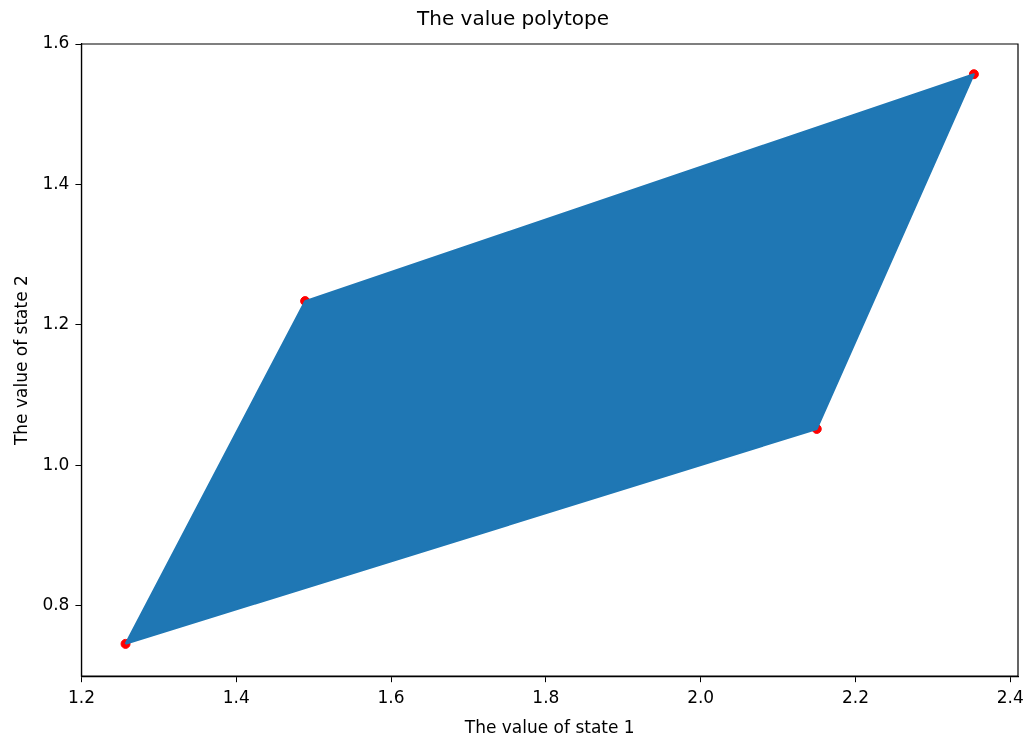  What do you see at coordinates (855, 696) in the screenshot?
I see `x-tick-label: 2.2` at bounding box center [855, 696].